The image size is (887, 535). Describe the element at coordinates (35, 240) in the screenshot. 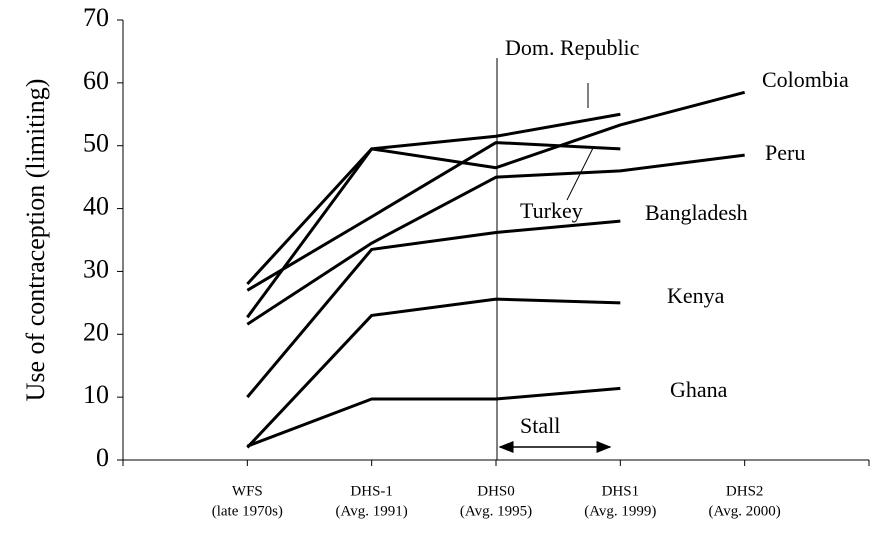

I see `y-axis-label: Use of contraception (limiting)` at that location.